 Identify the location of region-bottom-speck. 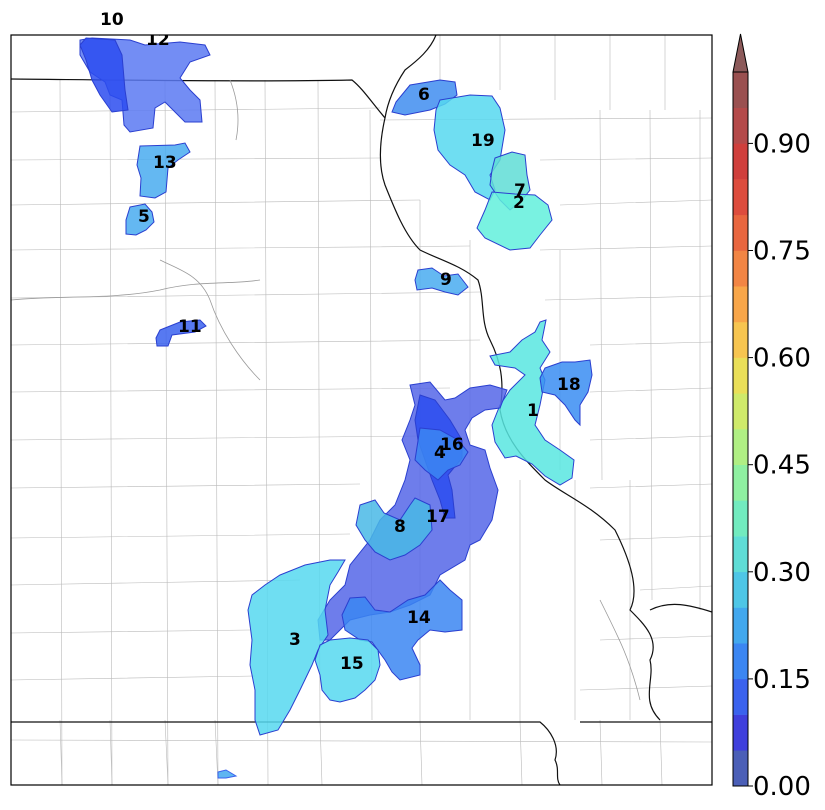
(227, 774).